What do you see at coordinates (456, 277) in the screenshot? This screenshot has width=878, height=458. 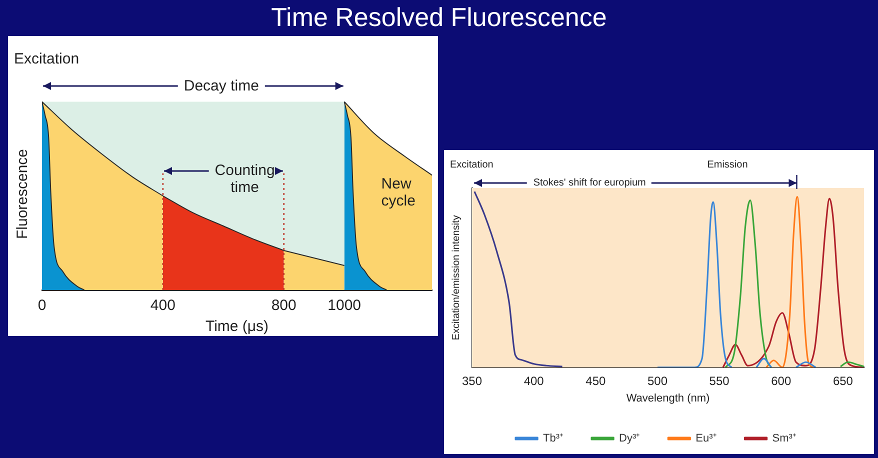 I see `y-axis-title: Excitation/emission intensity` at bounding box center [456, 277].